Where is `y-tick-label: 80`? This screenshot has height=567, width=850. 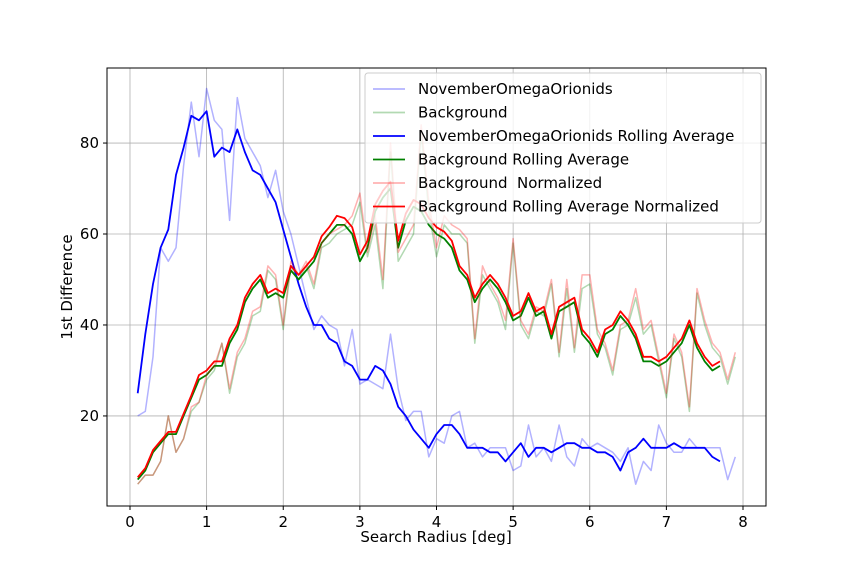 y-tick-label: 80 is located at coordinates (89, 143).